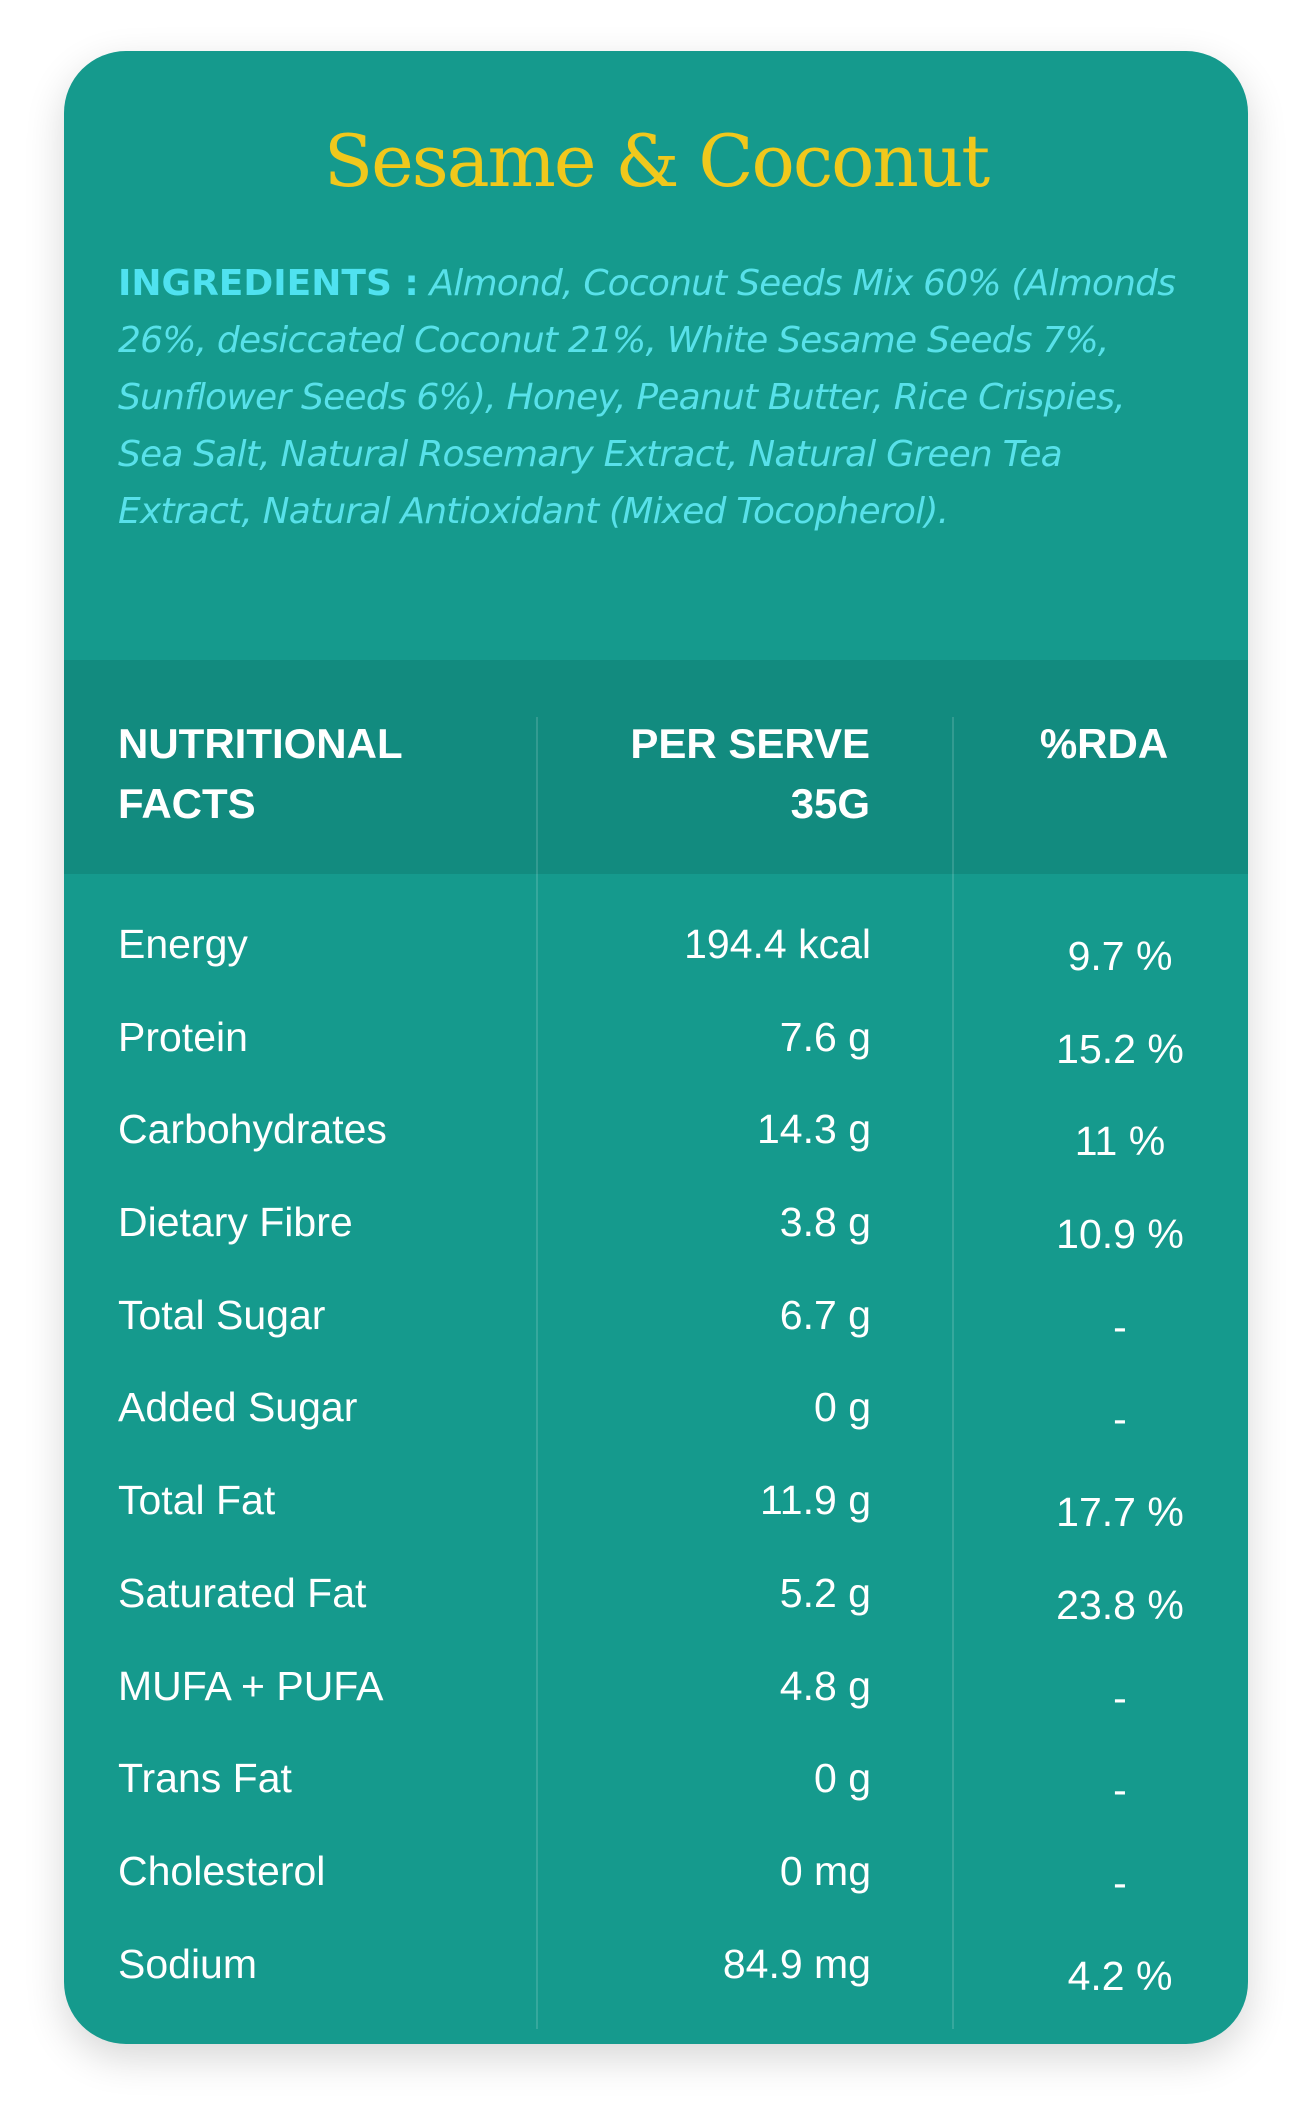 The height and width of the screenshot is (2120, 1313). I want to click on per-serve-value: 14.3 g, so click(814, 1129).